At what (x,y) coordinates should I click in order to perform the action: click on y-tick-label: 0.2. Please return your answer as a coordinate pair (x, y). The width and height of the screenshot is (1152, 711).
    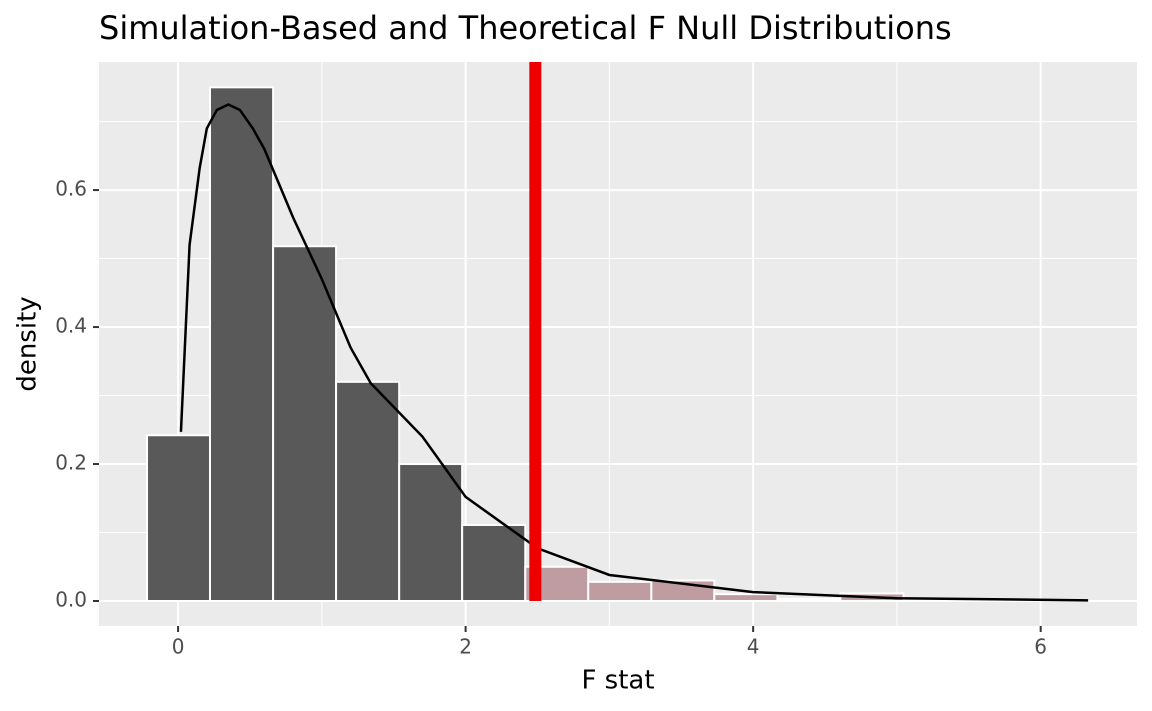
    Looking at the image, I should click on (71, 463).